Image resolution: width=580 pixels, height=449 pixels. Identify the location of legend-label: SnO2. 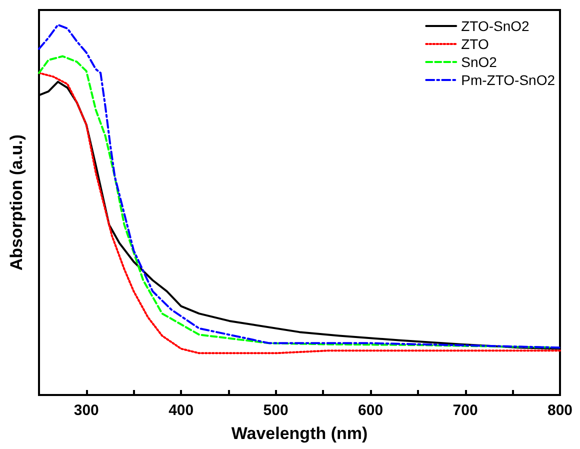
(479, 62).